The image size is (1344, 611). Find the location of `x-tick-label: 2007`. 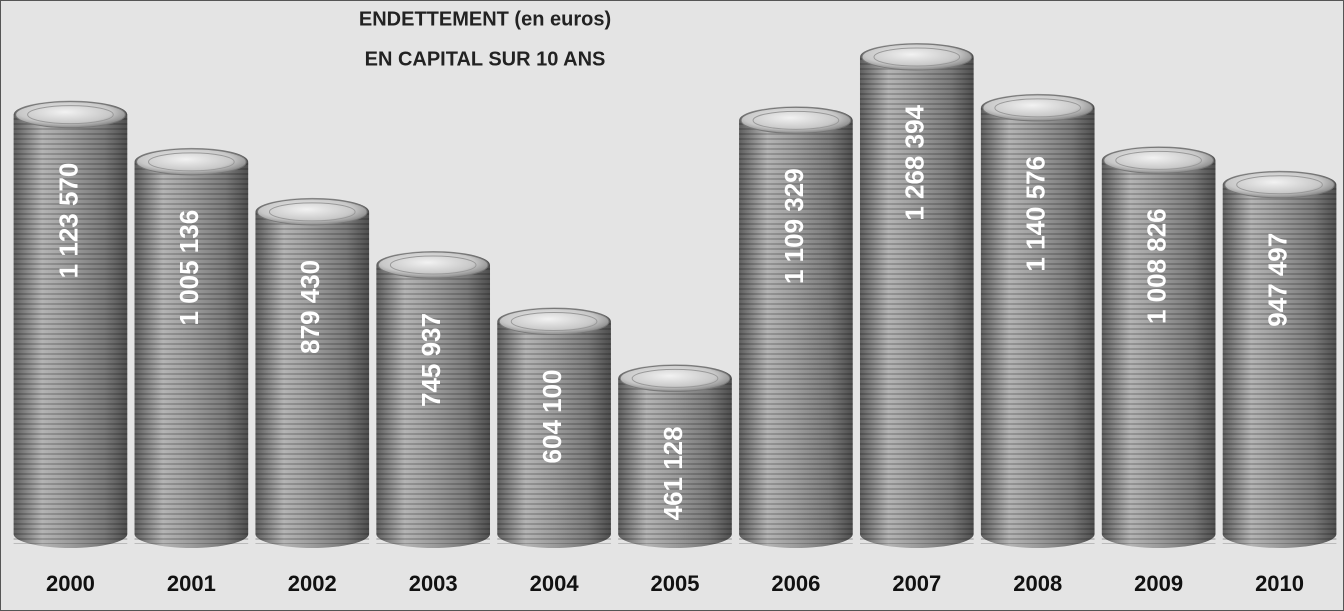

x-tick-label: 2007 is located at coordinates (916, 583).